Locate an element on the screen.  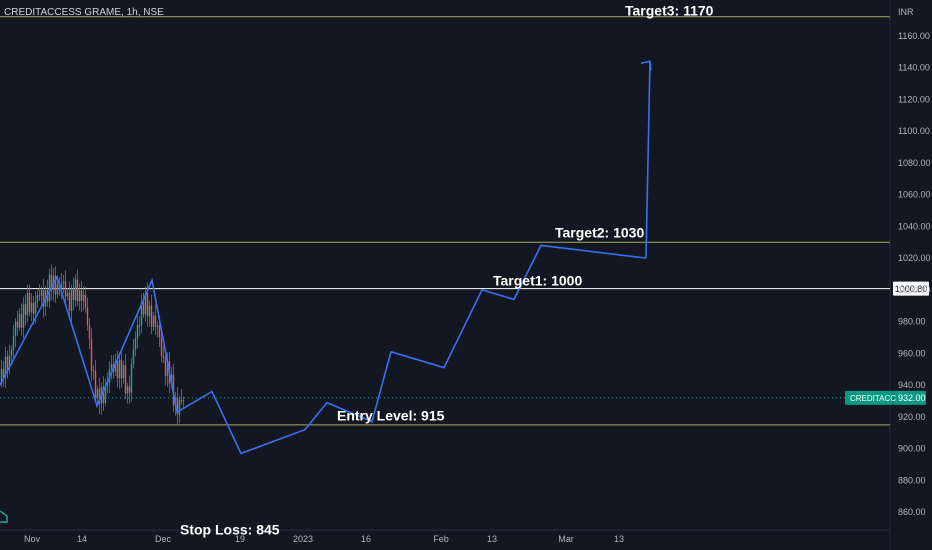
projection-arrowhead is located at coordinates (646, 65).